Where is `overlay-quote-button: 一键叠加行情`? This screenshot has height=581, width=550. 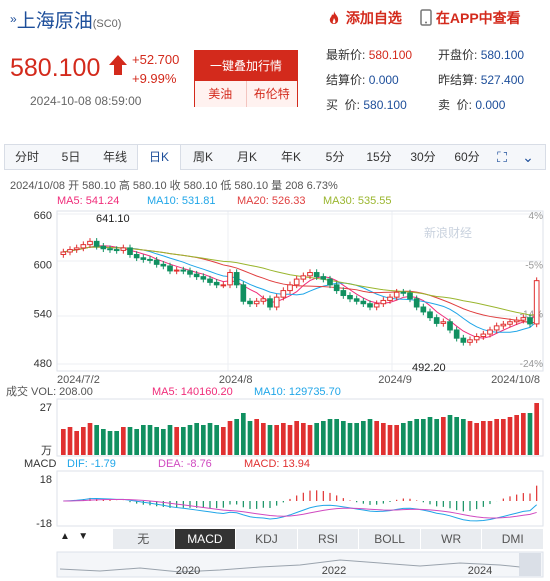 overlay-quote-button: 一键叠加行情 is located at coordinates (246, 66).